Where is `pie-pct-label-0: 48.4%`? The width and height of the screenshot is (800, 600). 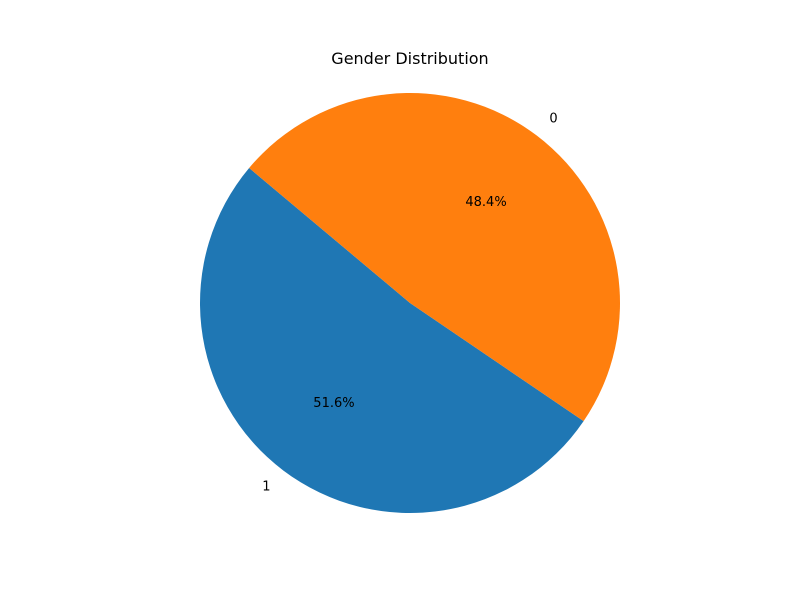
pie-pct-label-0: 48.4% is located at coordinates (485, 202).